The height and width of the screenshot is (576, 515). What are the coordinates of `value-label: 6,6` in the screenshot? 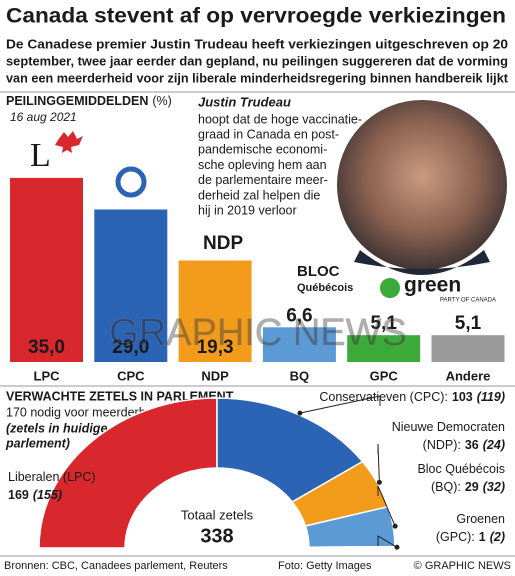 It's located at (299, 315).